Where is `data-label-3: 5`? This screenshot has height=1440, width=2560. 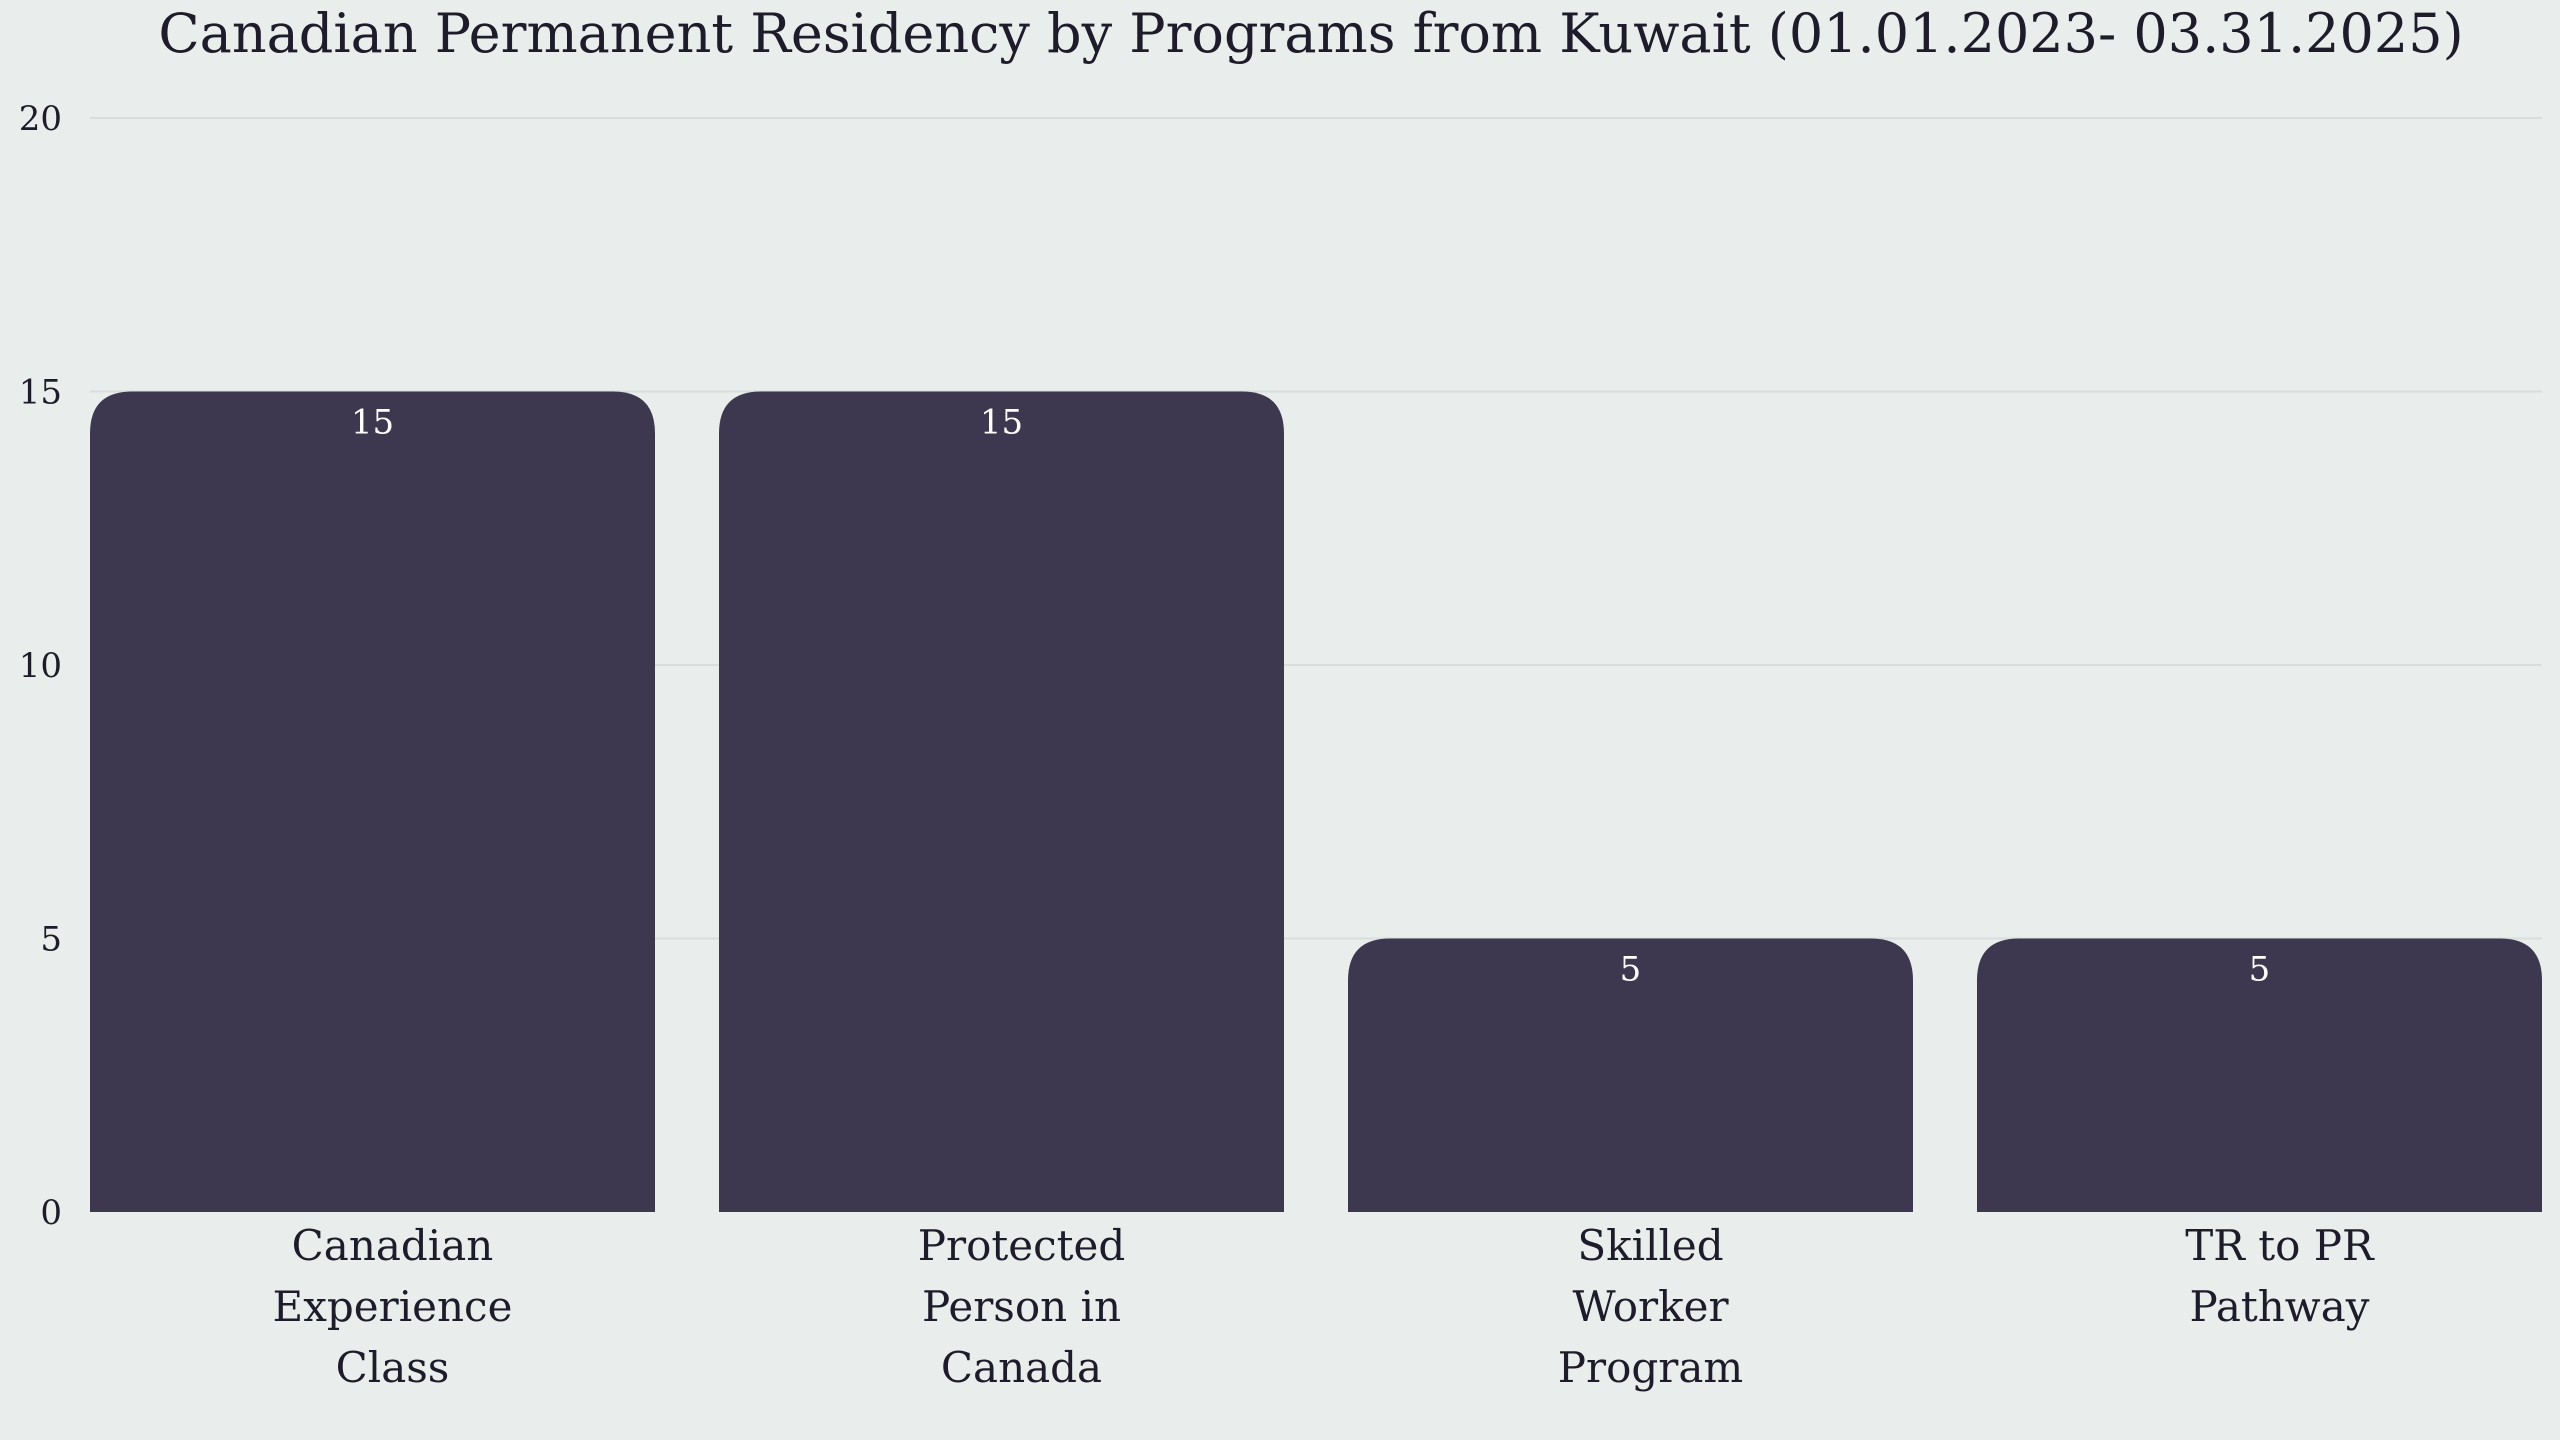
data-label-3: 5 is located at coordinates (1631, 970).